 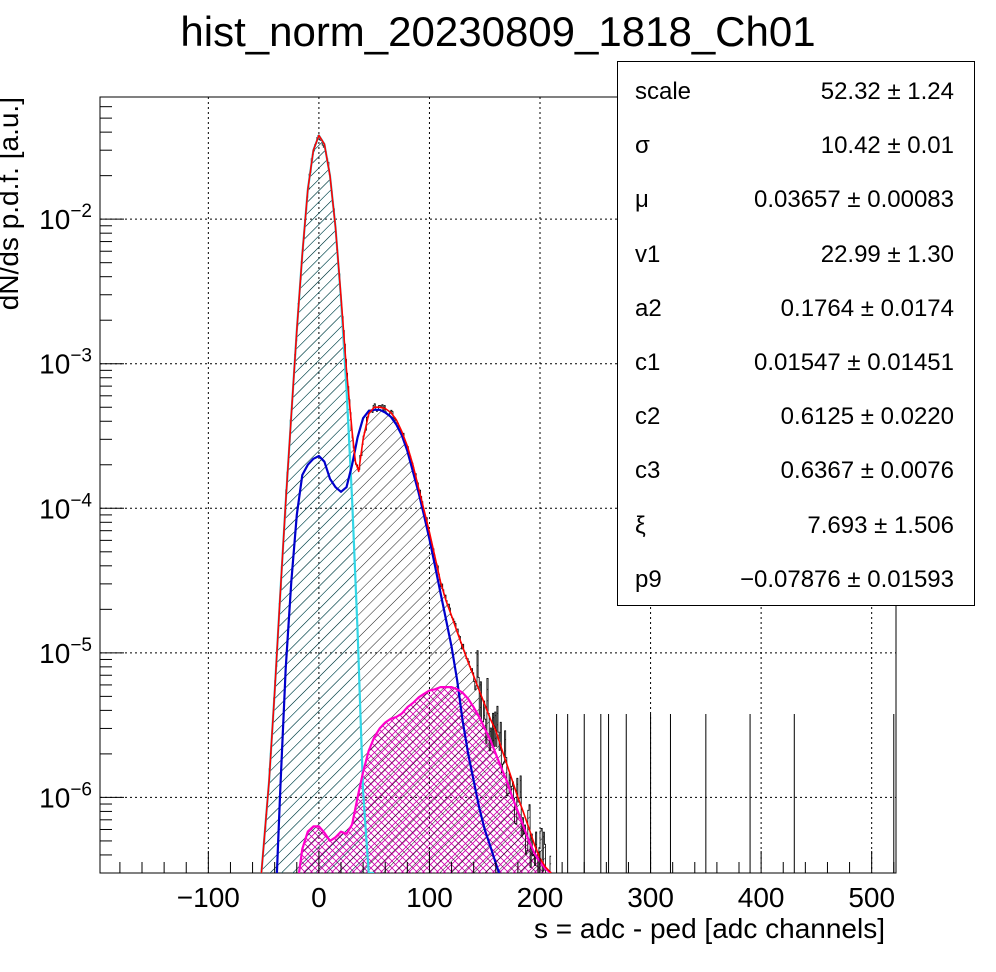 I want to click on fit-parameter-value: 0.01547 ± 0.01451, so click(x=853, y=362).